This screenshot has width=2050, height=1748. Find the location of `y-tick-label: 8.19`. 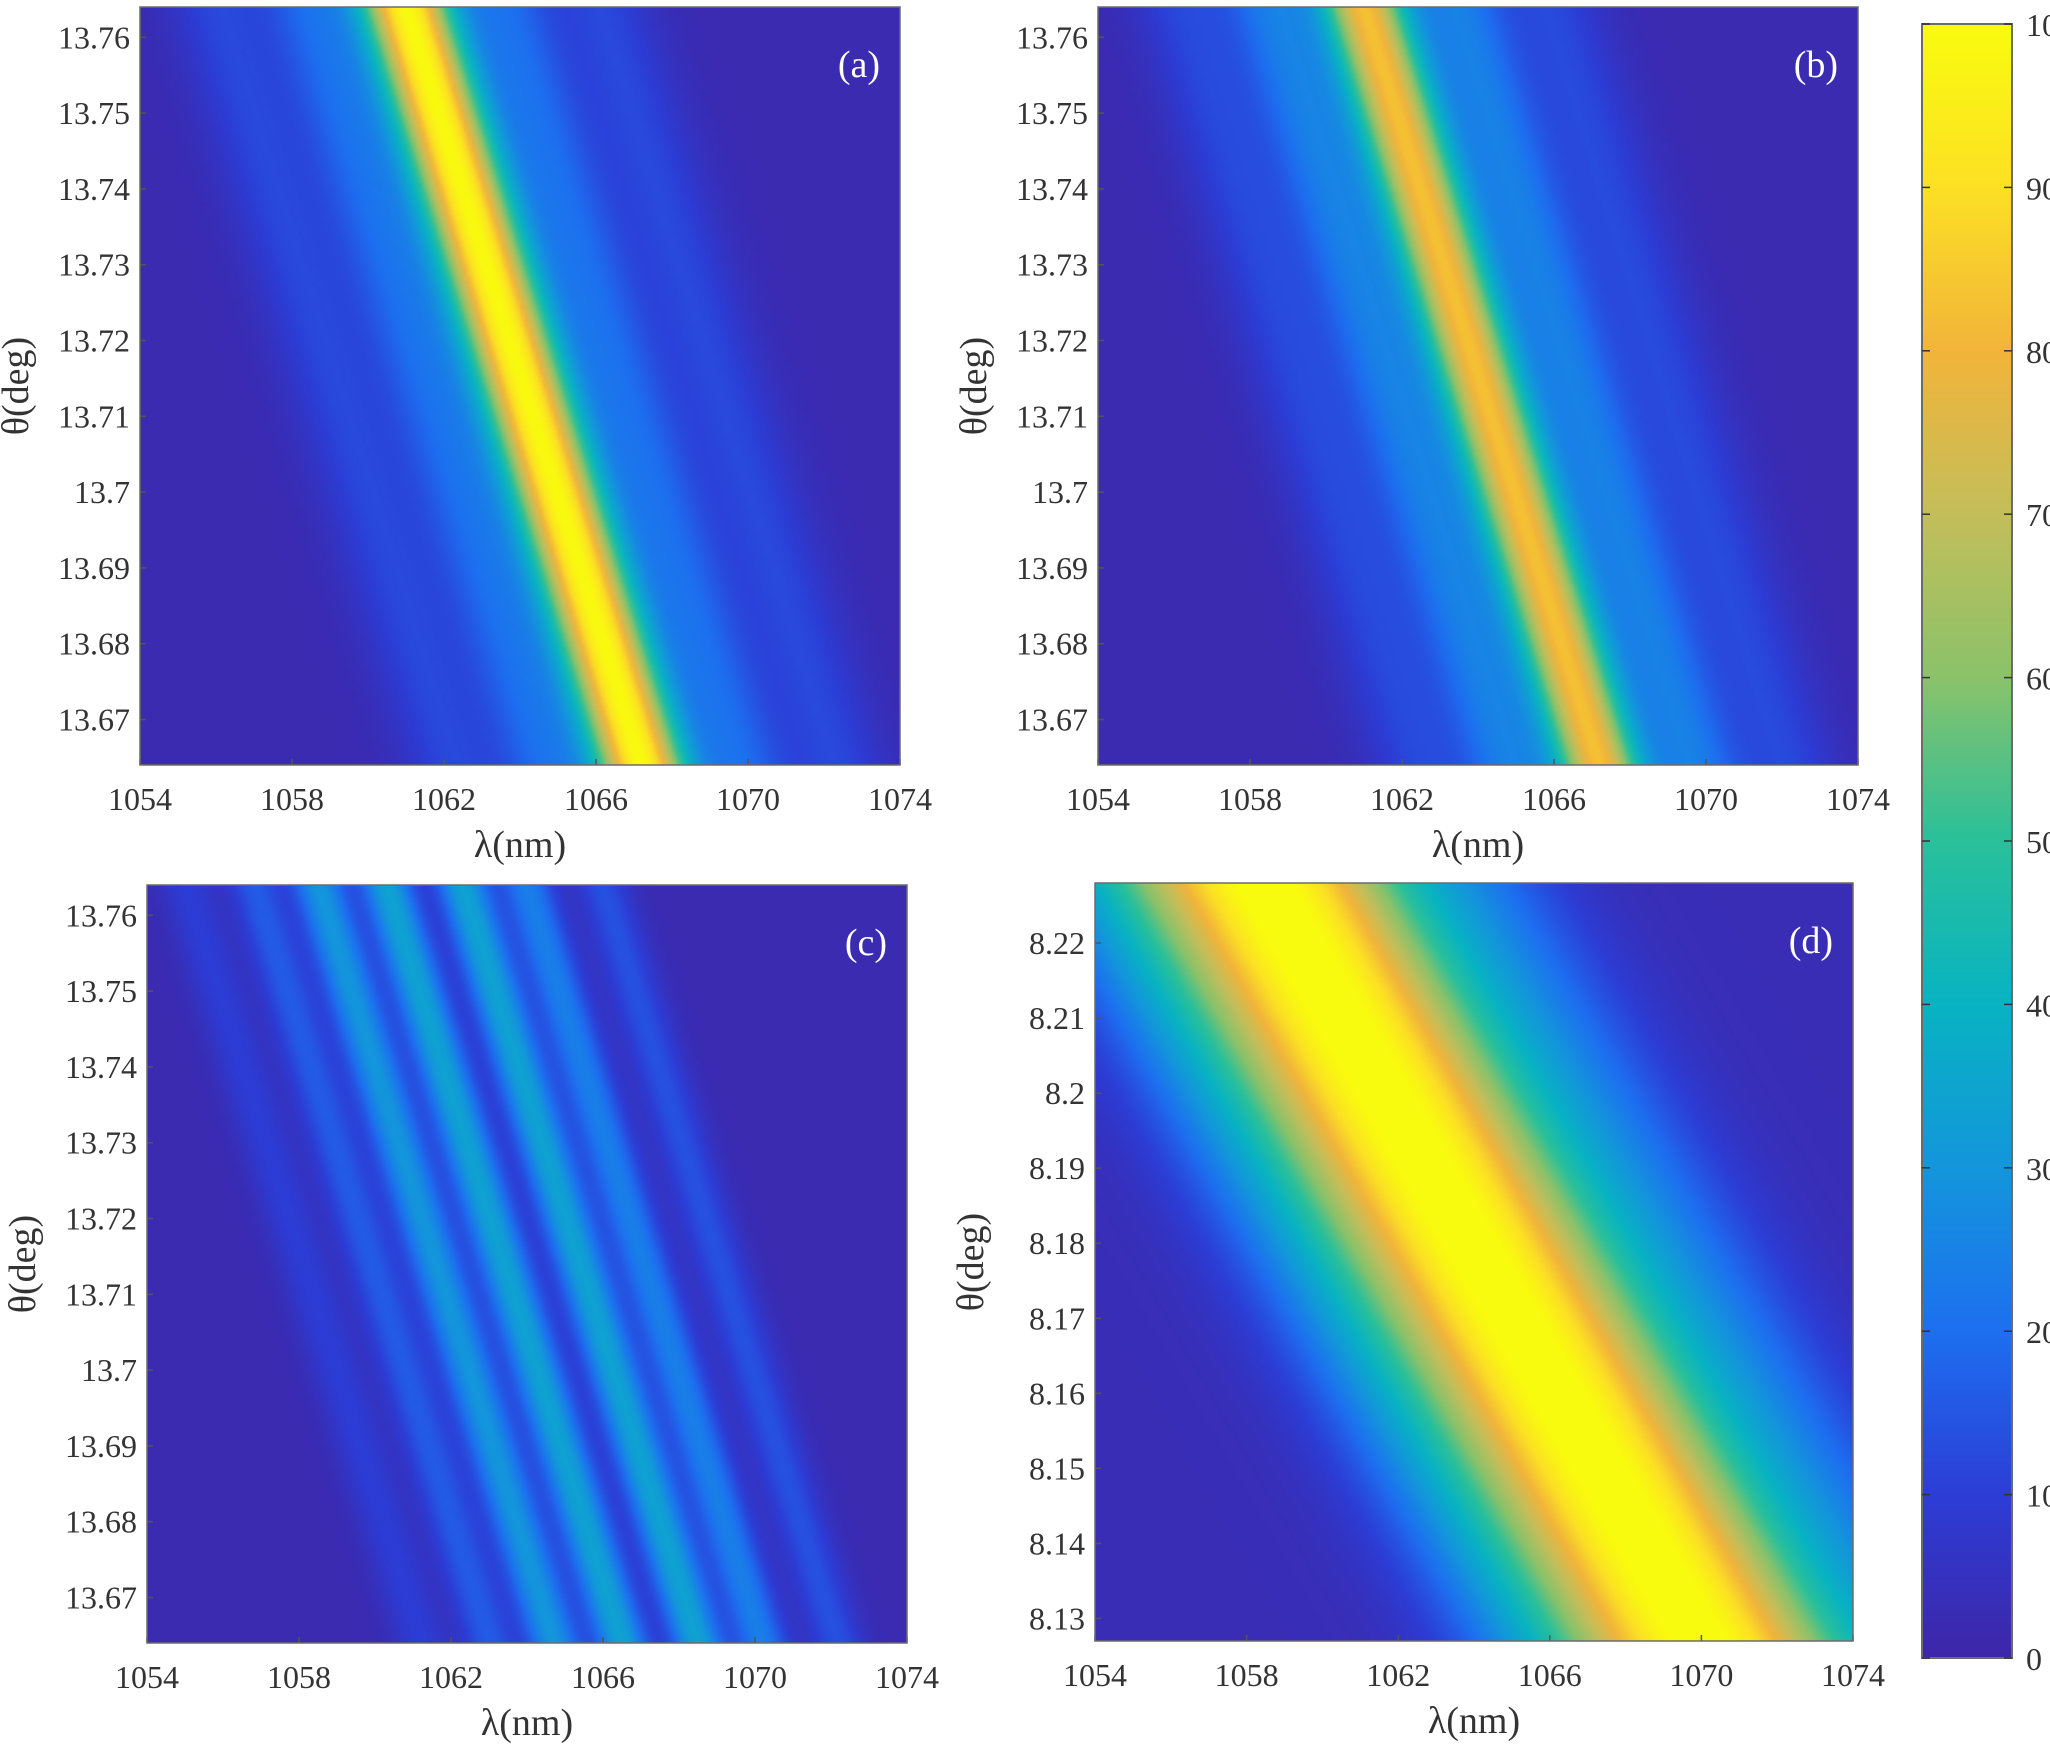

y-tick-label: 8.19 is located at coordinates (1057, 1168).